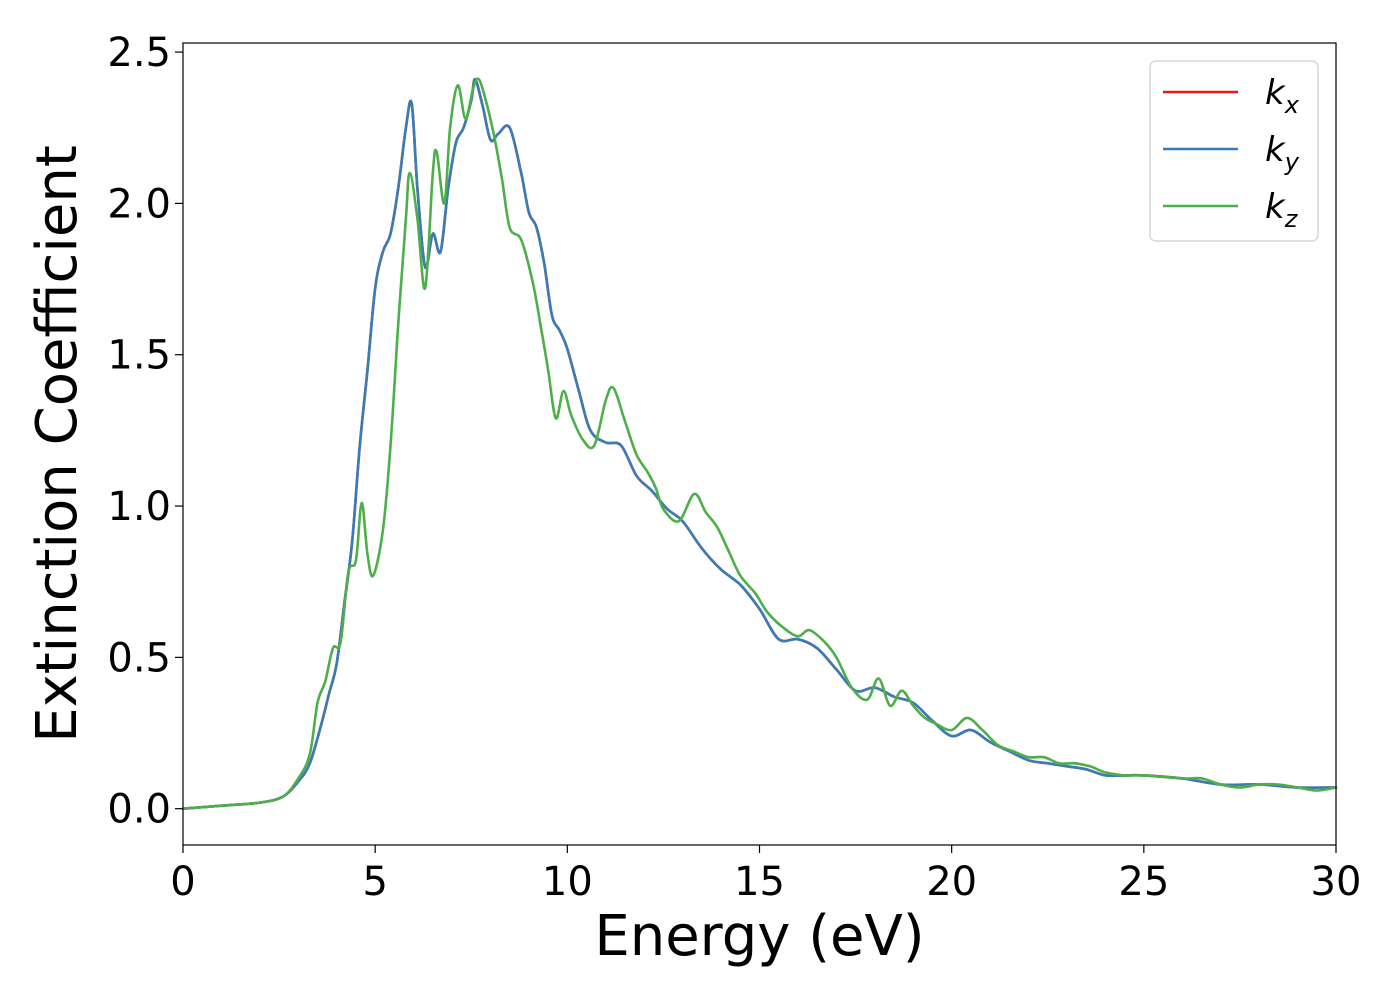 The width and height of the screenshot is (1400, 1000). What do you see at coordinates (139, 658) in the screenshot?
I see `y-tick-label: 0.5` at bounding box center [139, 658].